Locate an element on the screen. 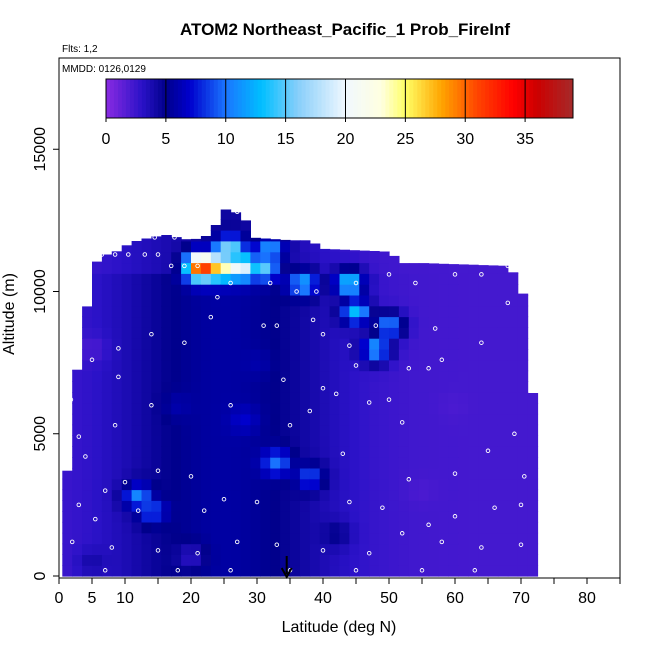  colorbar: 0 5 10 15 20 25 30 35 is located at coordinates (338, 113).